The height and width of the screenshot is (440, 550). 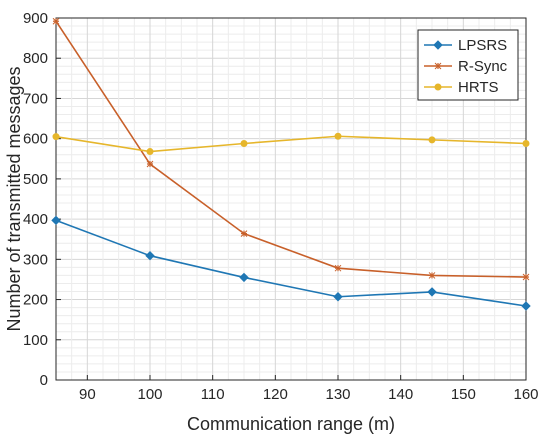 I want to click on x-tick-label: 120, so click(x=275, y=394).